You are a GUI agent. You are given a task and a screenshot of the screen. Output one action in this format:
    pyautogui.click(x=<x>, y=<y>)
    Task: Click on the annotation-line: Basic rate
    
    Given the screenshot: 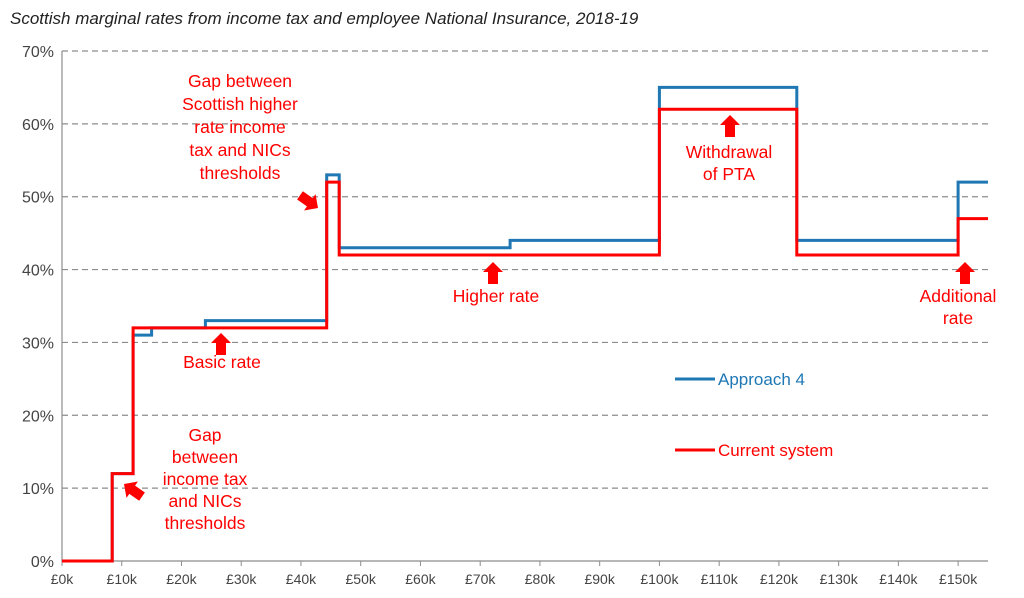 What is the action you would take?
    pyautogui.click(x=222, y=362)
    